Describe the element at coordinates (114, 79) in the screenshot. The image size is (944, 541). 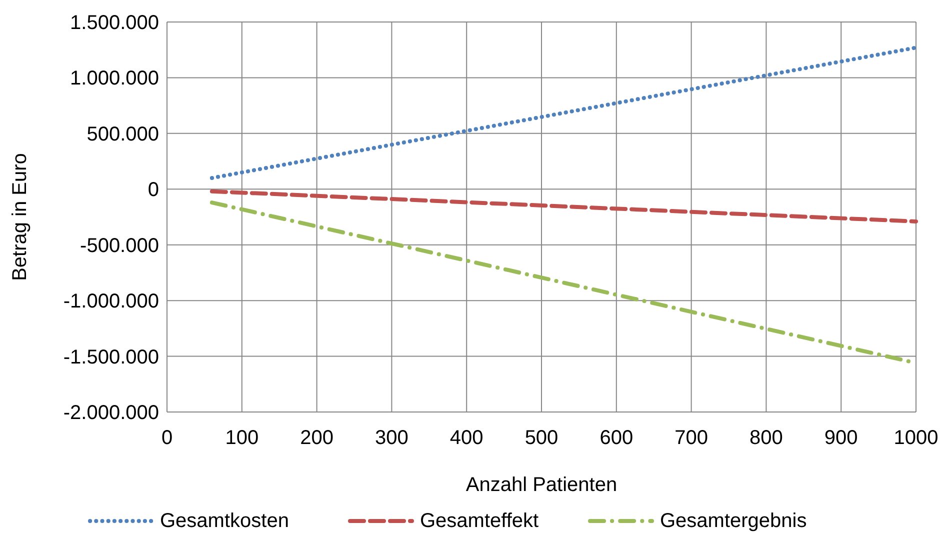
I see `y-tick-label: 1.000.000` at that location.